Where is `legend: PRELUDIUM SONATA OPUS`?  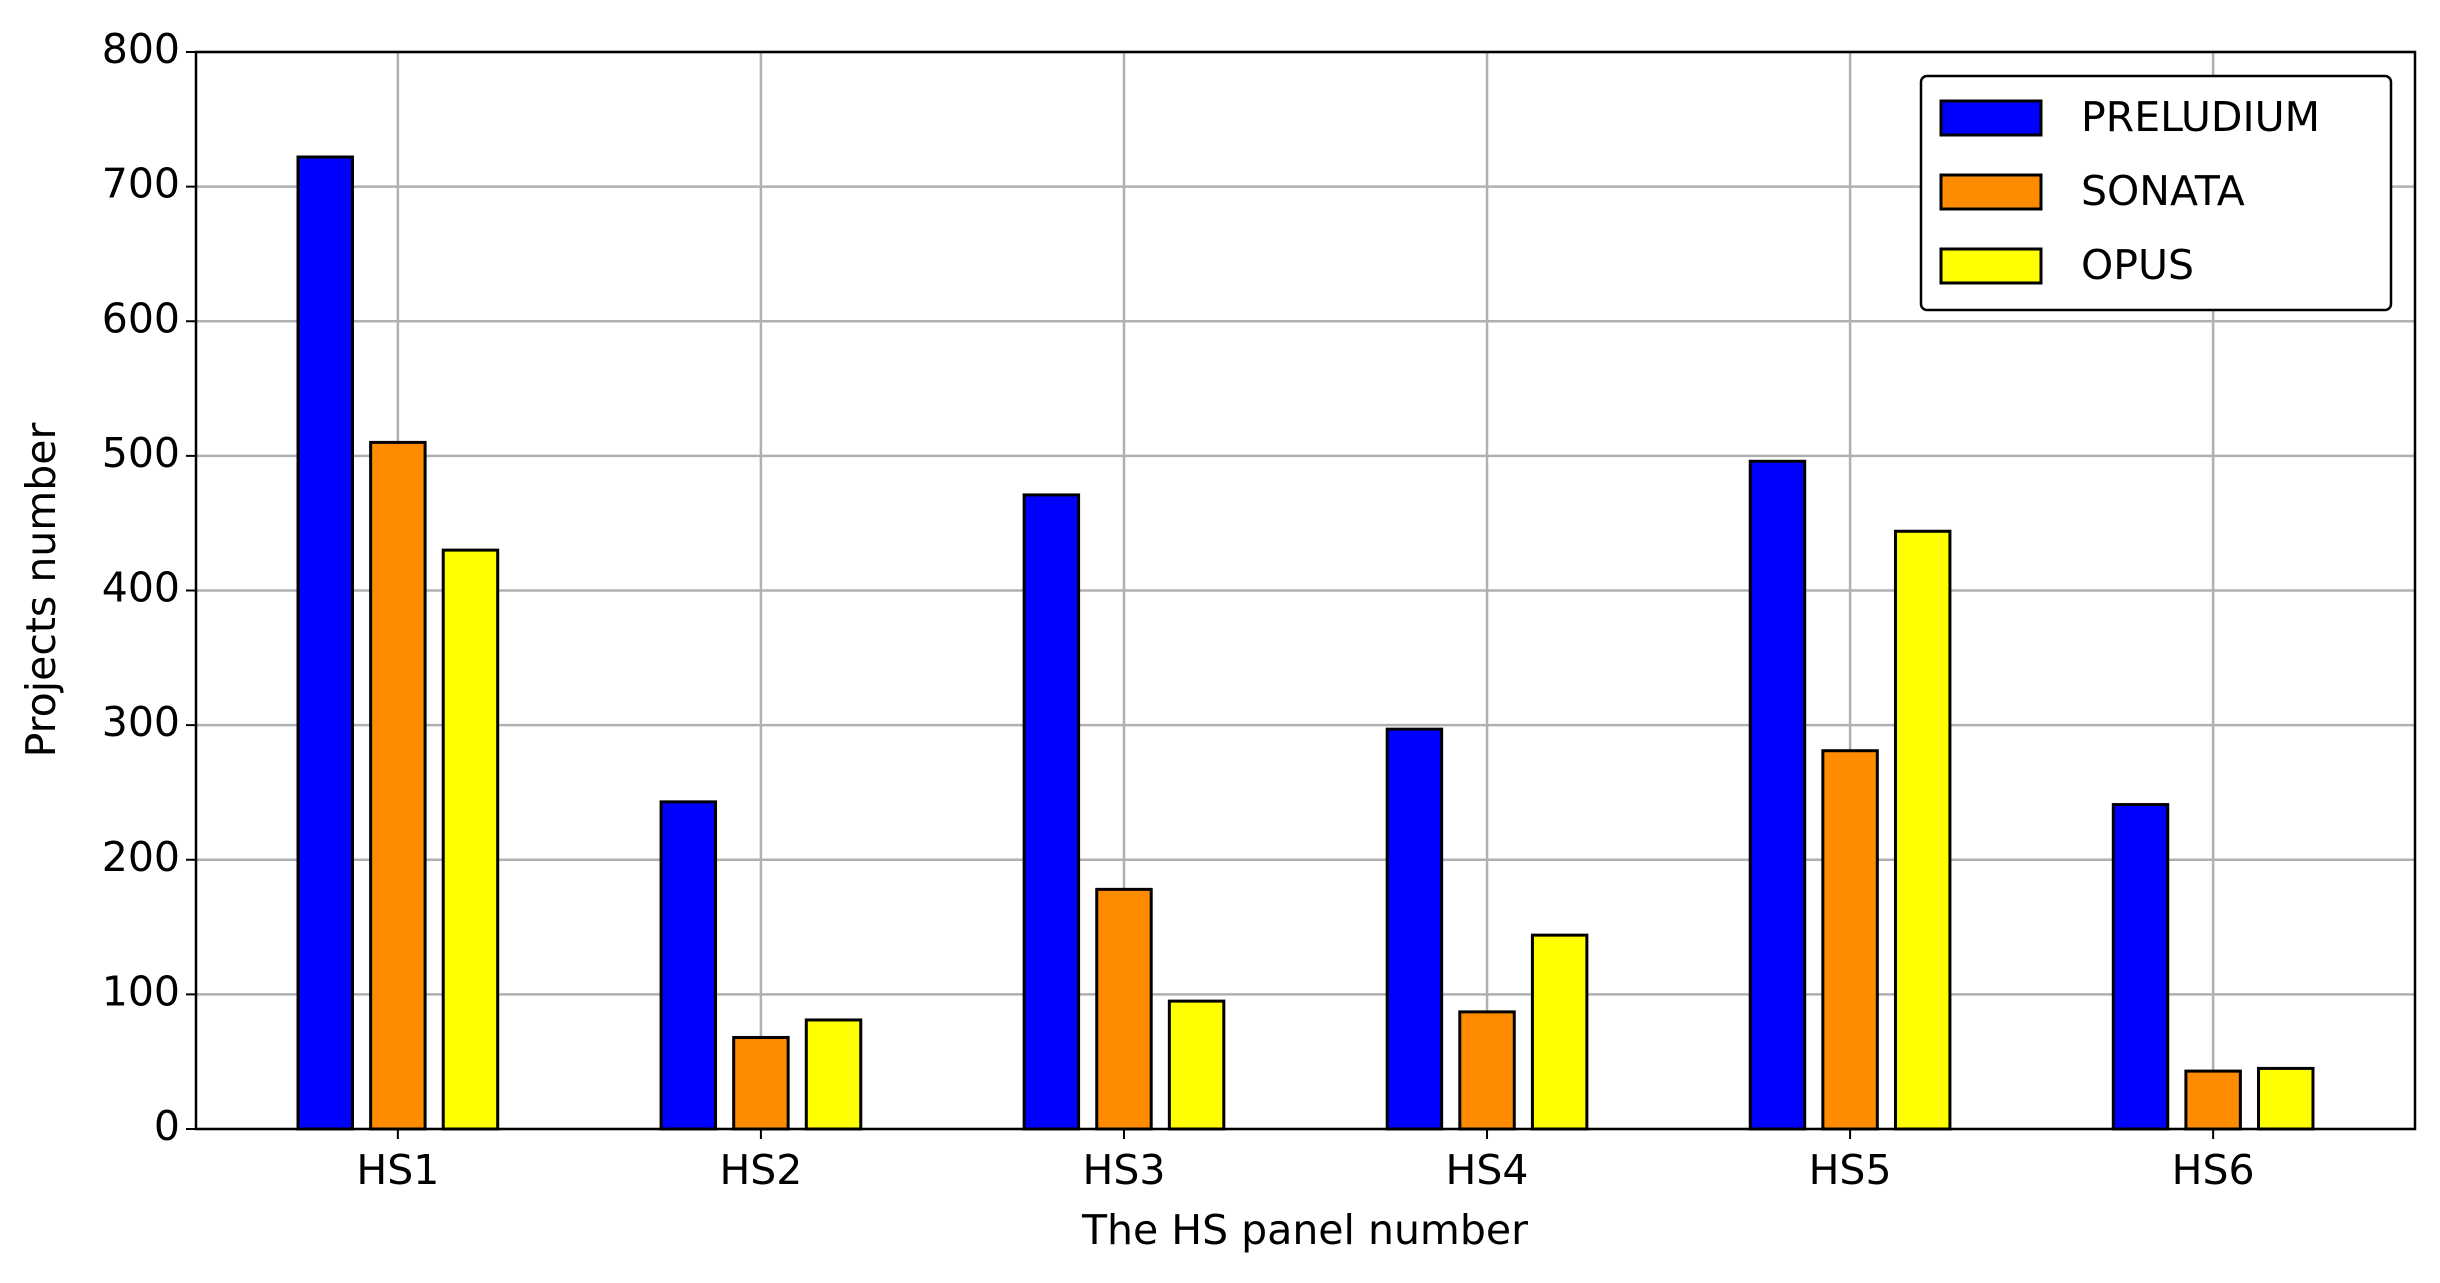 legend: PRELUDIUM SONATA OPUS is located at coordinates (2156, 193).